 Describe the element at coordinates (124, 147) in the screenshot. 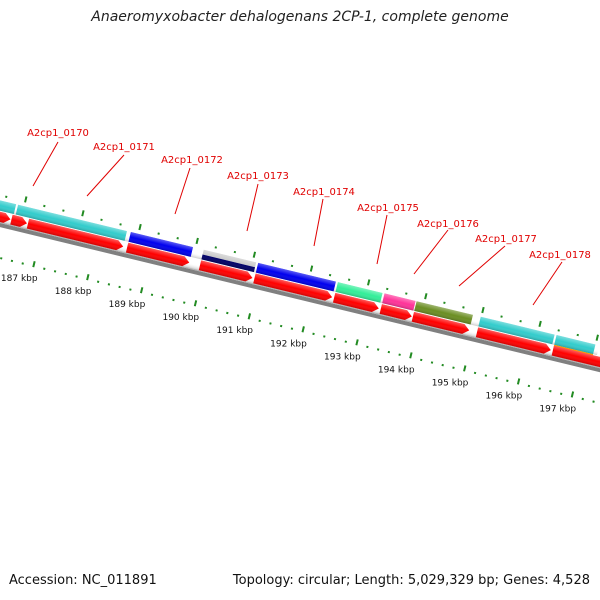

I see `gene-label-a2cp1-0171: A2cp1_0171` at that location.